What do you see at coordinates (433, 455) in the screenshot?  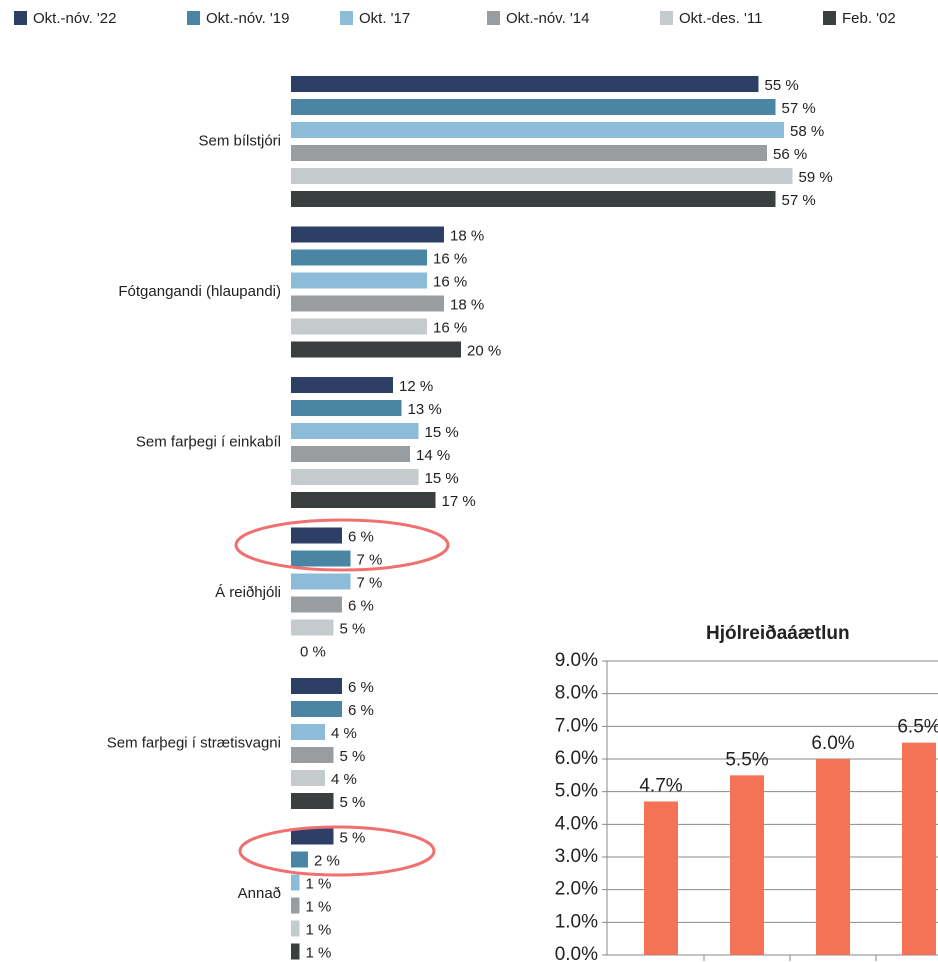 I see `value-label: 14 %` at bounding box center [433, 455].